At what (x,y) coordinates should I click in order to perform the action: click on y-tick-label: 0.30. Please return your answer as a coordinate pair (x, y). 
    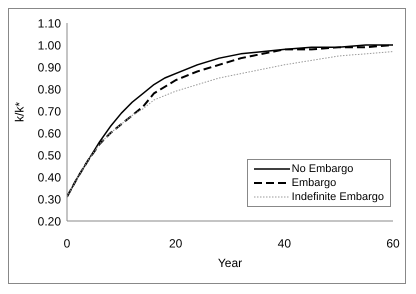
    Looking at the image, I should click on (50, 199).